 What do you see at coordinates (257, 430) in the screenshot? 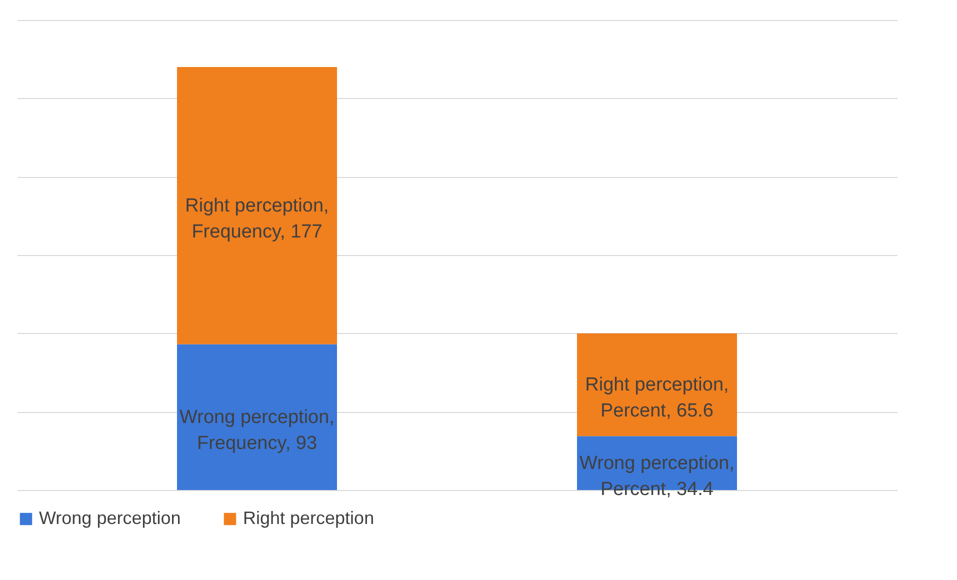
I see `data-label: Wrong perception, Frequency, 93` at bounding box center [257, 430].